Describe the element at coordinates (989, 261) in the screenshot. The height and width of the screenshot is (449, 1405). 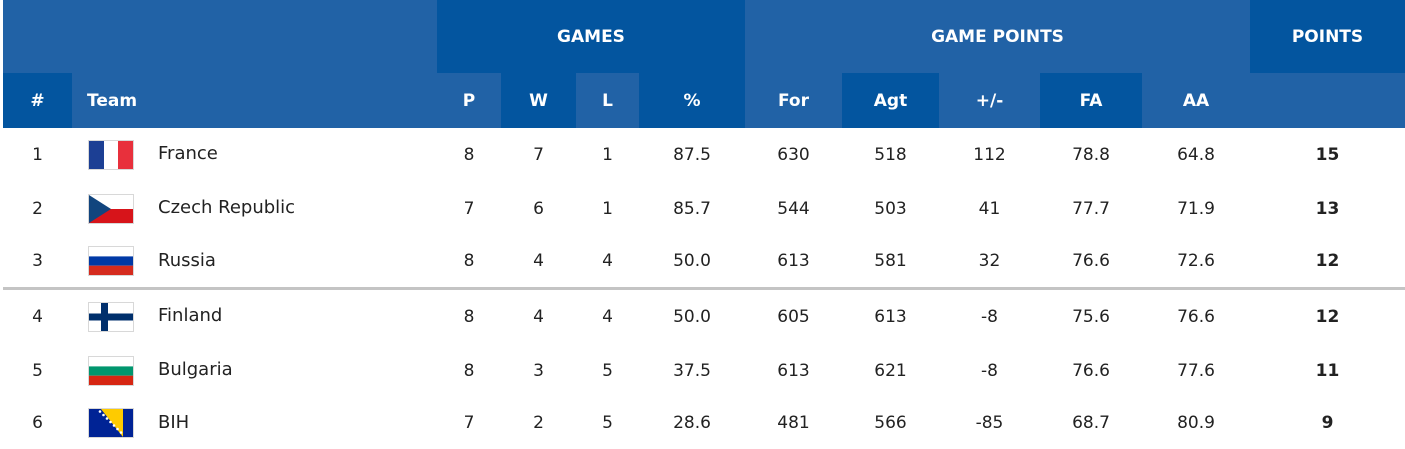
I see `cell-diff: 32` at that location.